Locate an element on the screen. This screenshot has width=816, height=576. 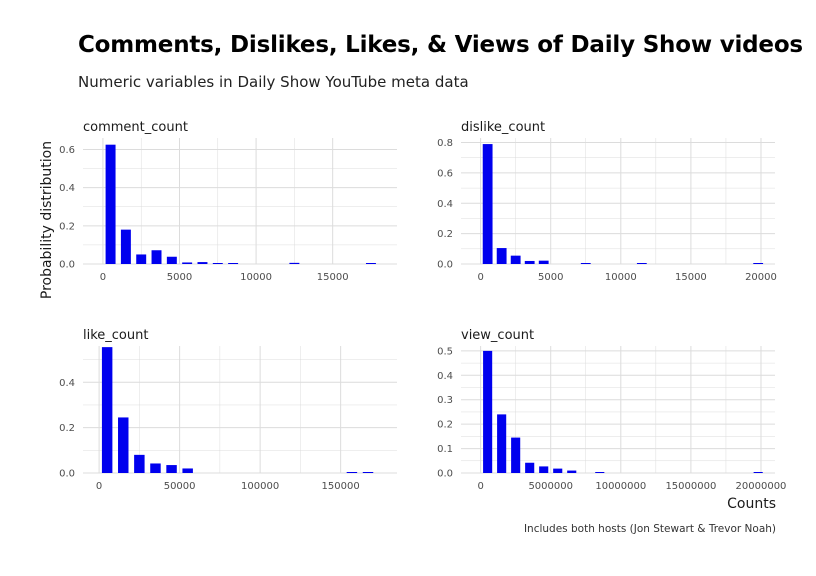
y-axis-title: Probability distribution is located at coordinates (47, 220).